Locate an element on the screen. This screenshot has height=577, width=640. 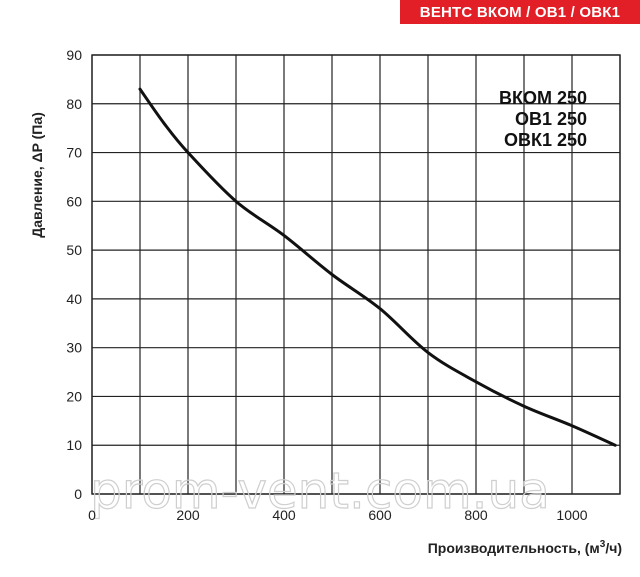
model-label: ВКОМ 250 is located at coordinates (543, 98).